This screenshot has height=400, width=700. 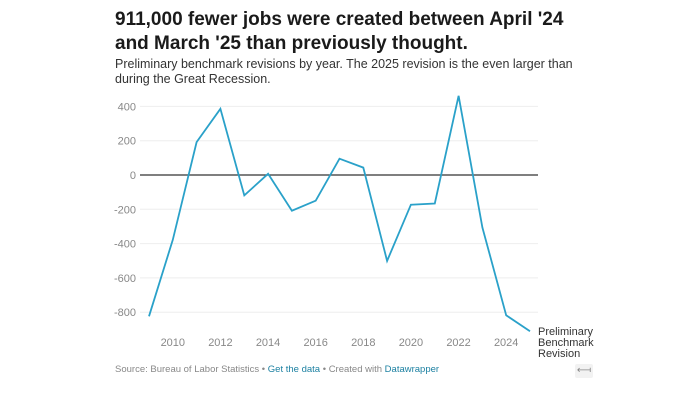 What do you see at coordinates (127, 142) in the screenshot?
I see `y-tick-label: 200` at bounding box center [127, 142].